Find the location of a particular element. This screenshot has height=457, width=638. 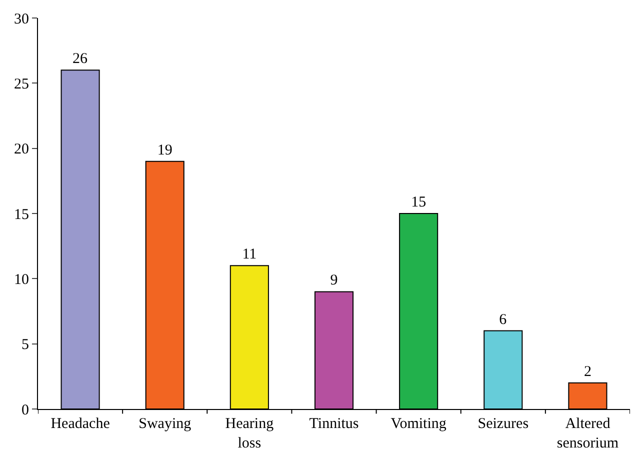

y-tick-label: 10 is located at coordinates (21, 280).